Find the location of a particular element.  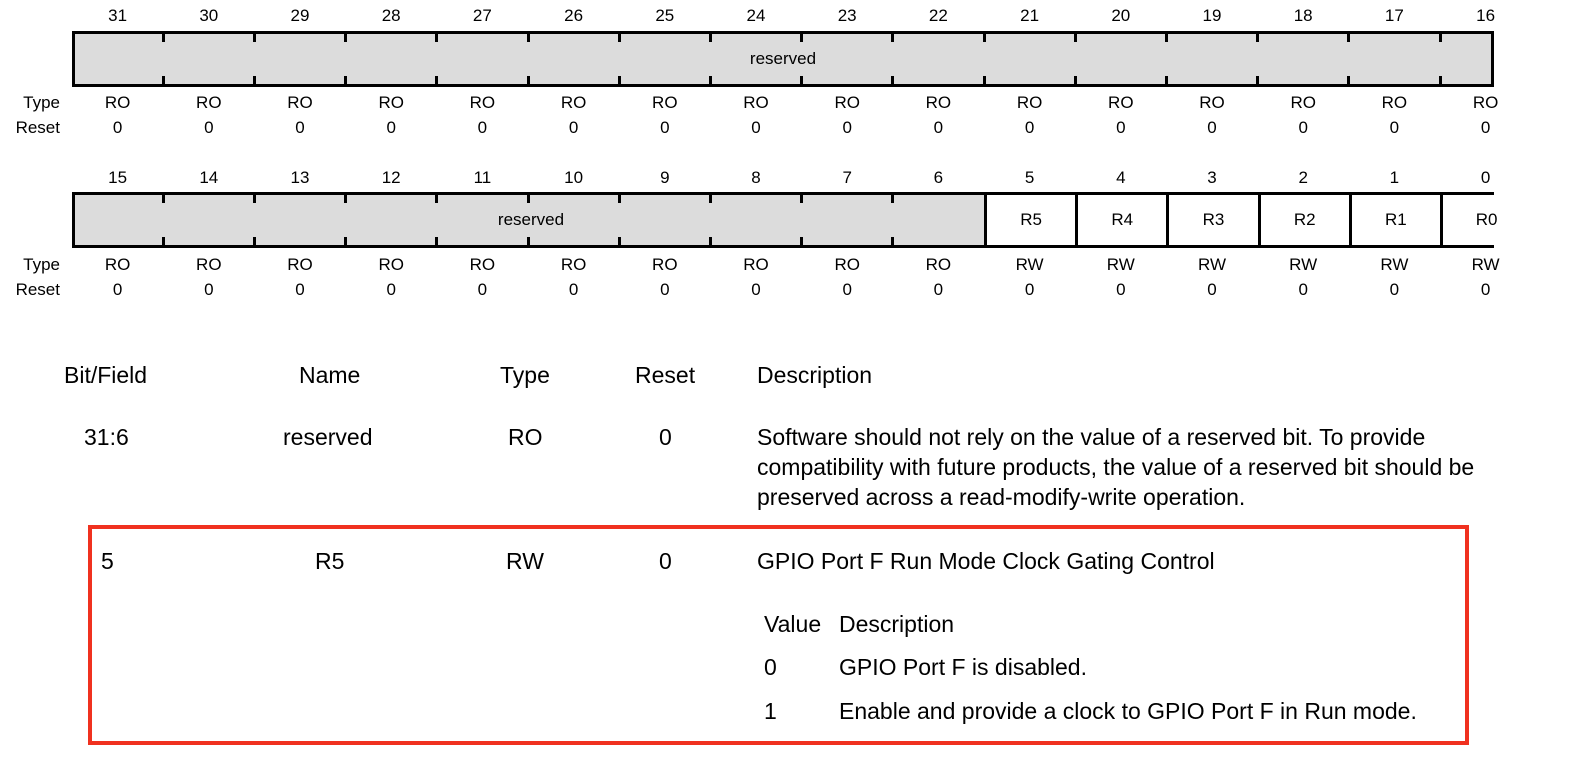

bit-number: 28 is located at coordinates (391, 15).